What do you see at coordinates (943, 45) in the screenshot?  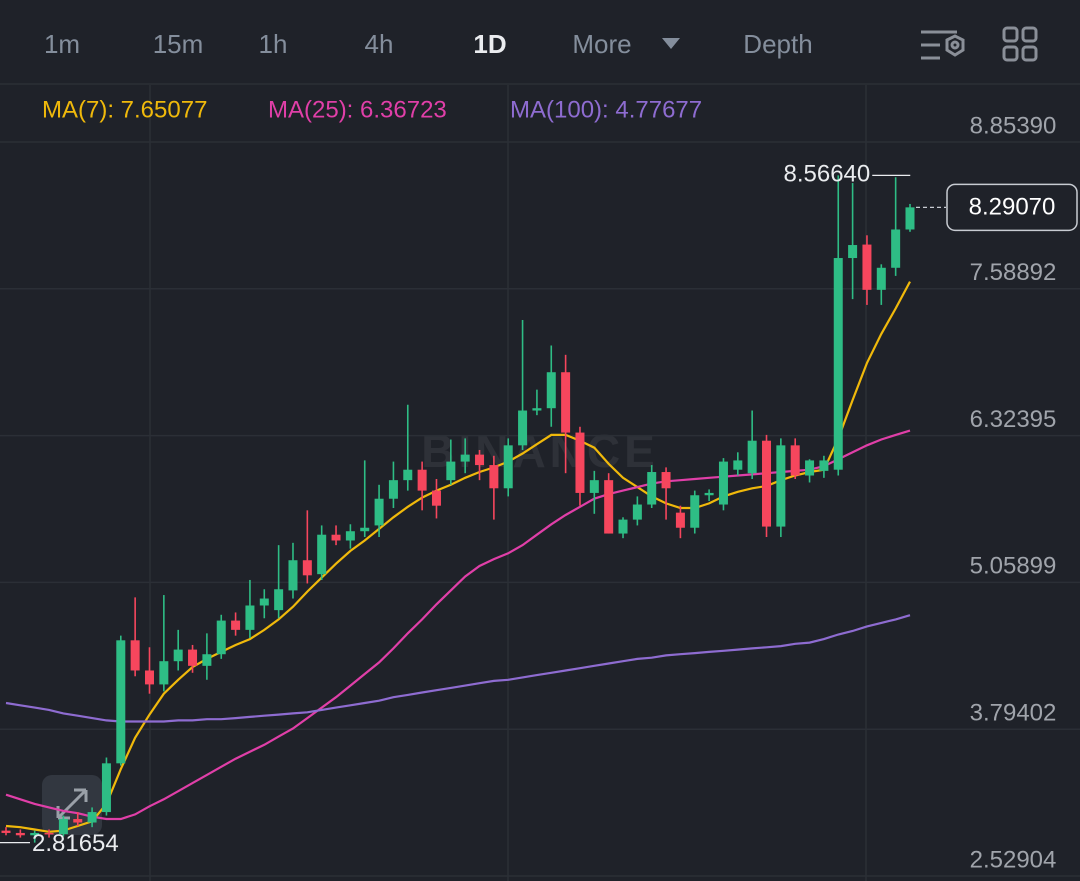 I see `settings-icon` at bounding box center [943, 45].